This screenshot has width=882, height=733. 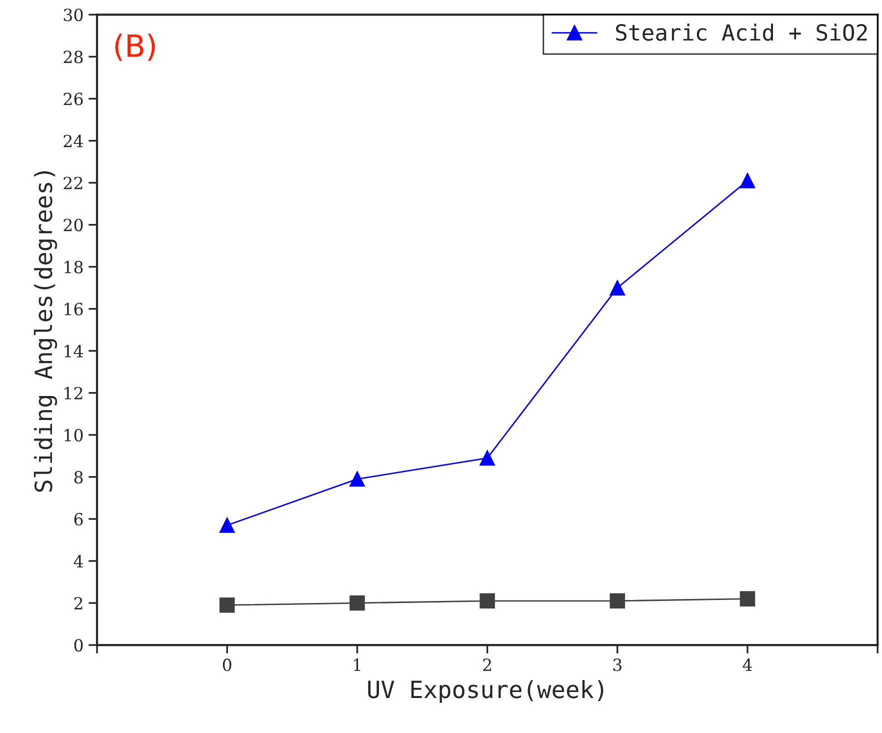 I want to click on y-tick-label: 10, so click(x=73, y=435).